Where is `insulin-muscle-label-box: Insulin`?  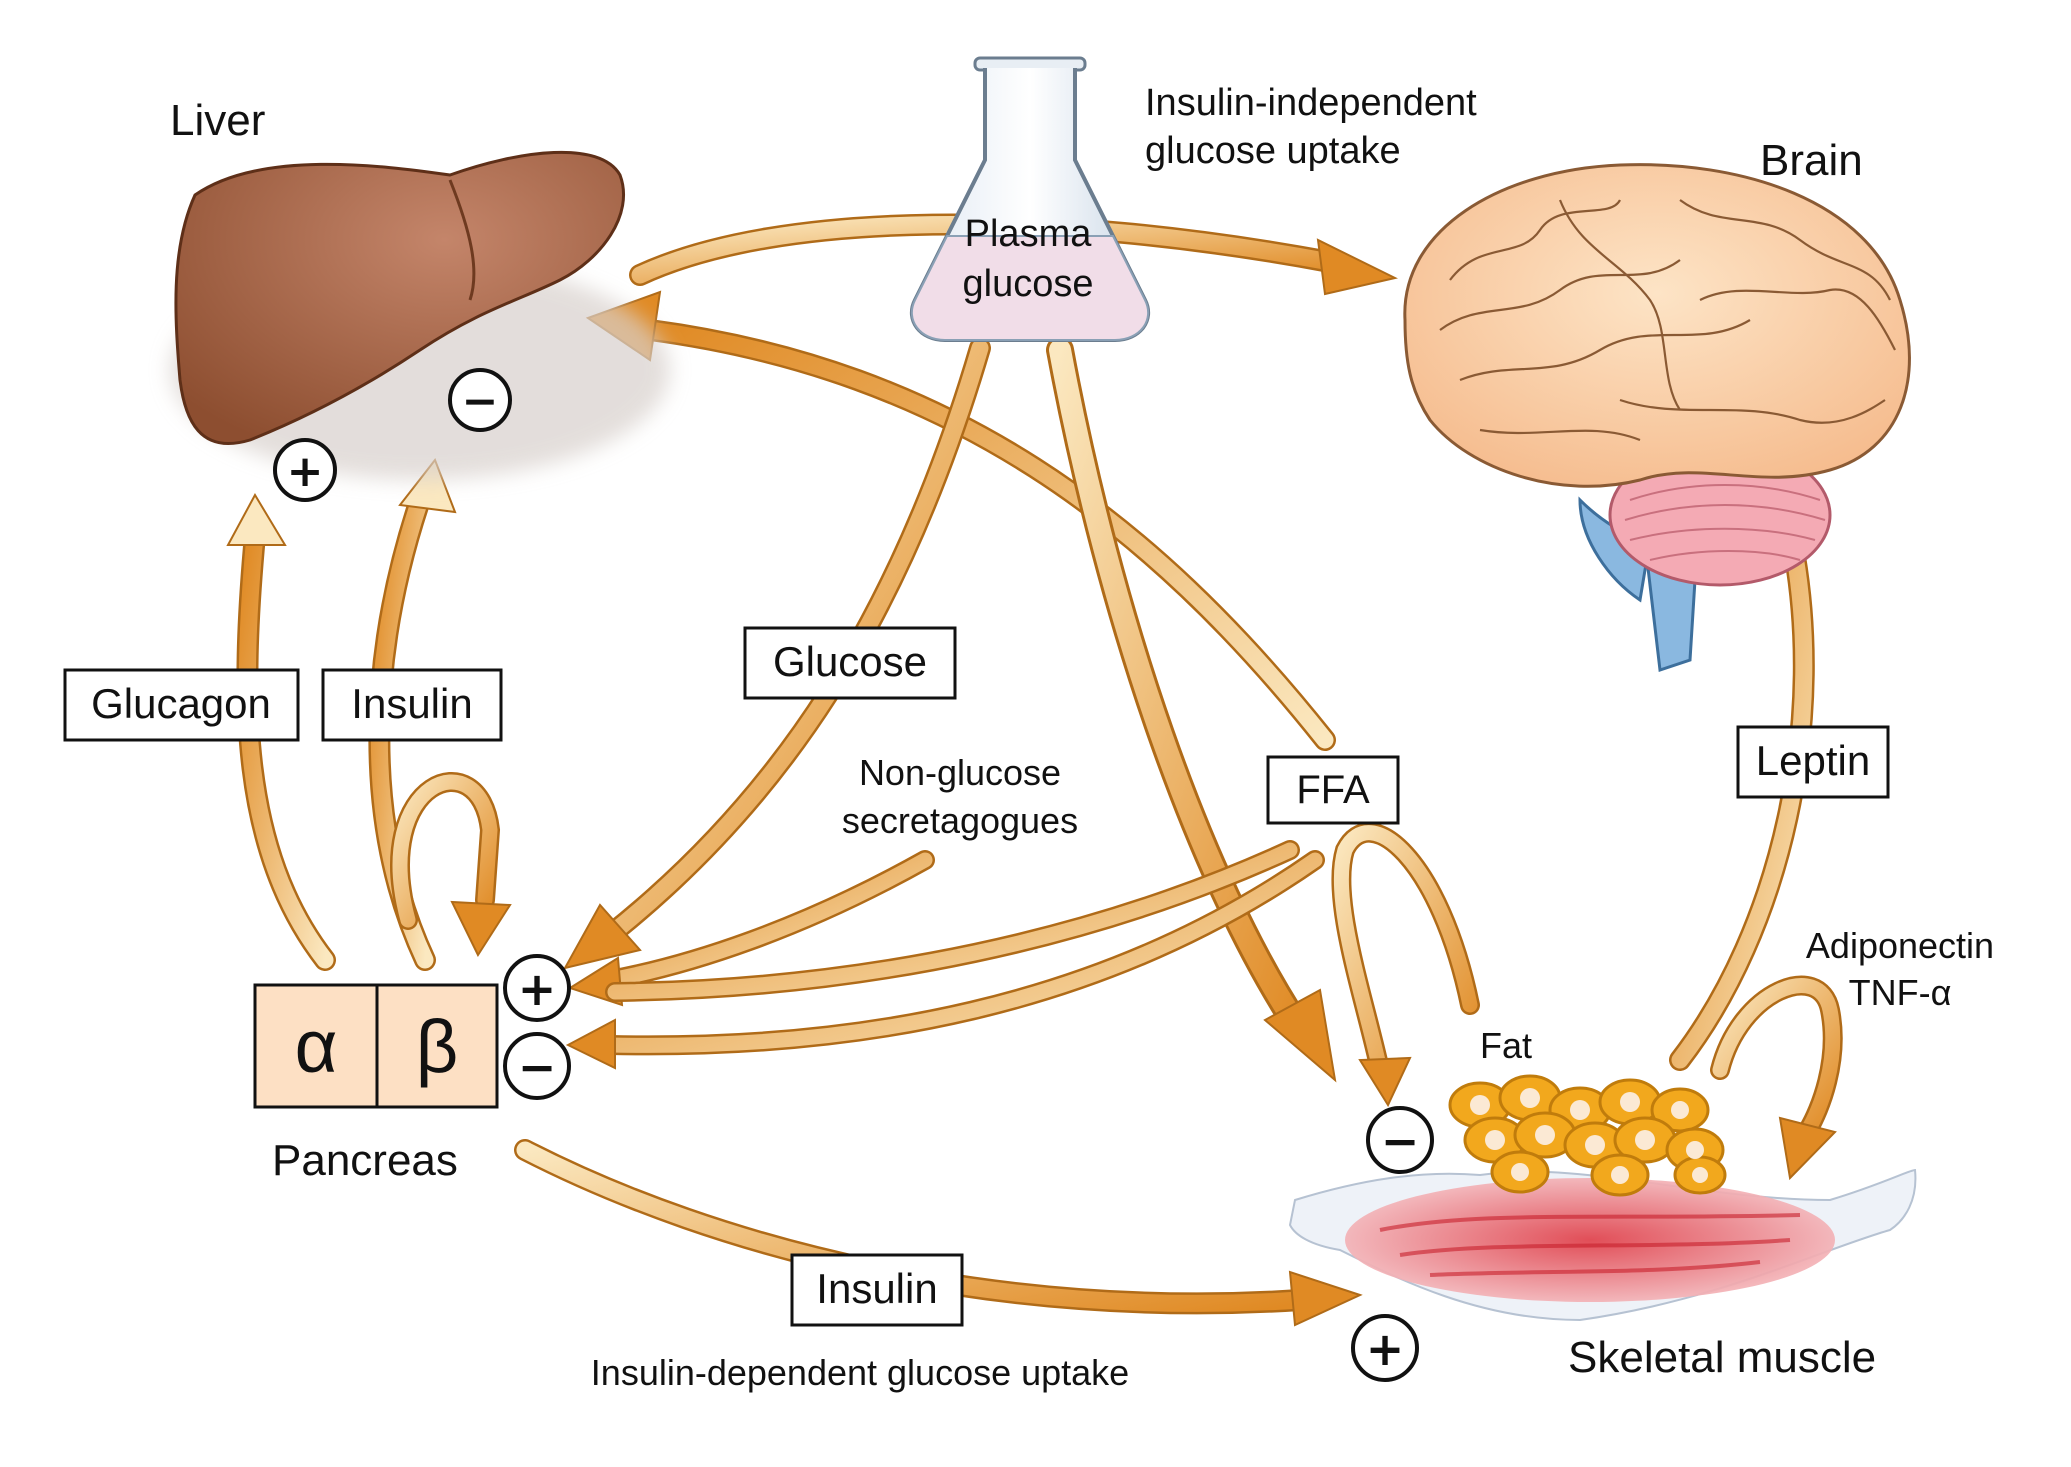
insulin-muscle-label-box: Insulin is located at coordinates (877, 1290).